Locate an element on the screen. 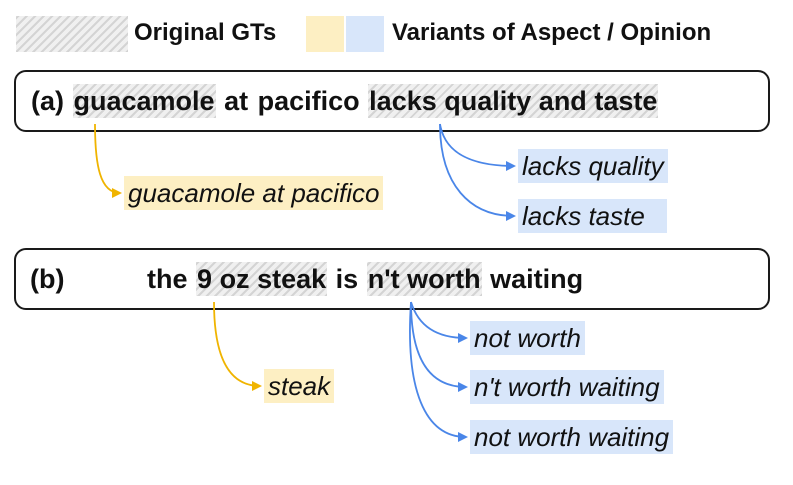 Image resolution: width=793 pixels, height=485 pixels. example-a-aspect-variant: guacamole at pacifico is located at coordinates (254, 193).